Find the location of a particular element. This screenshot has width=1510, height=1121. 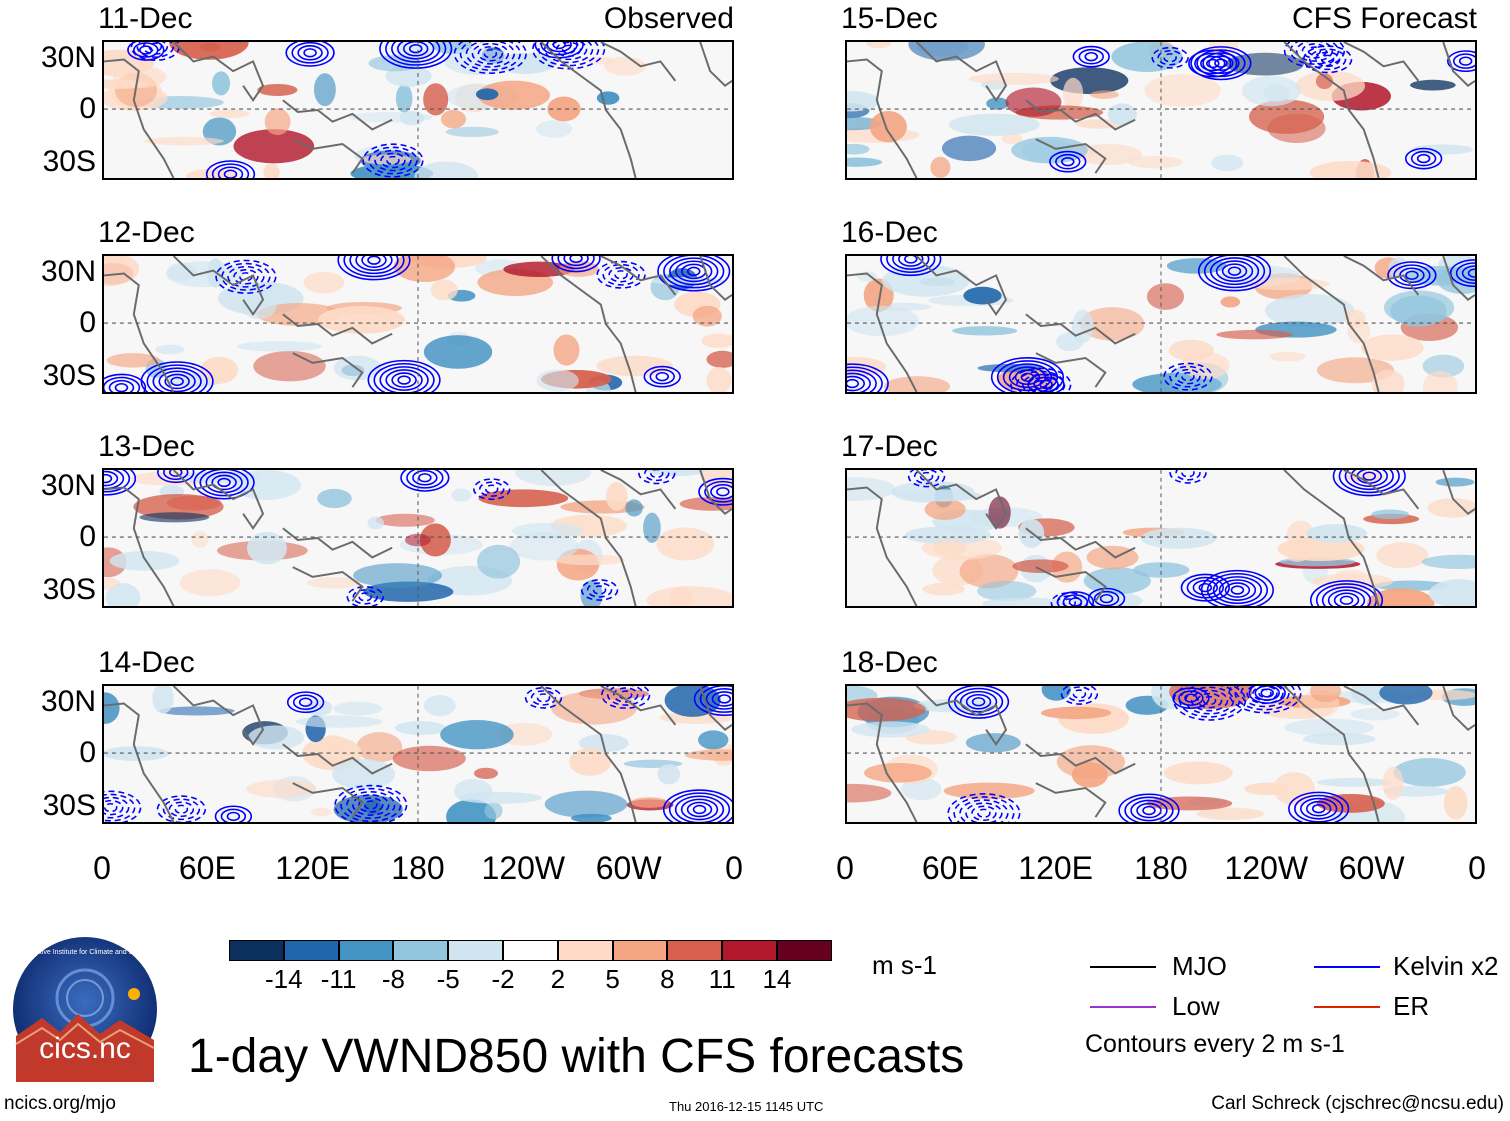

legend-kelvin-line is located at coordinates (1347, 967).